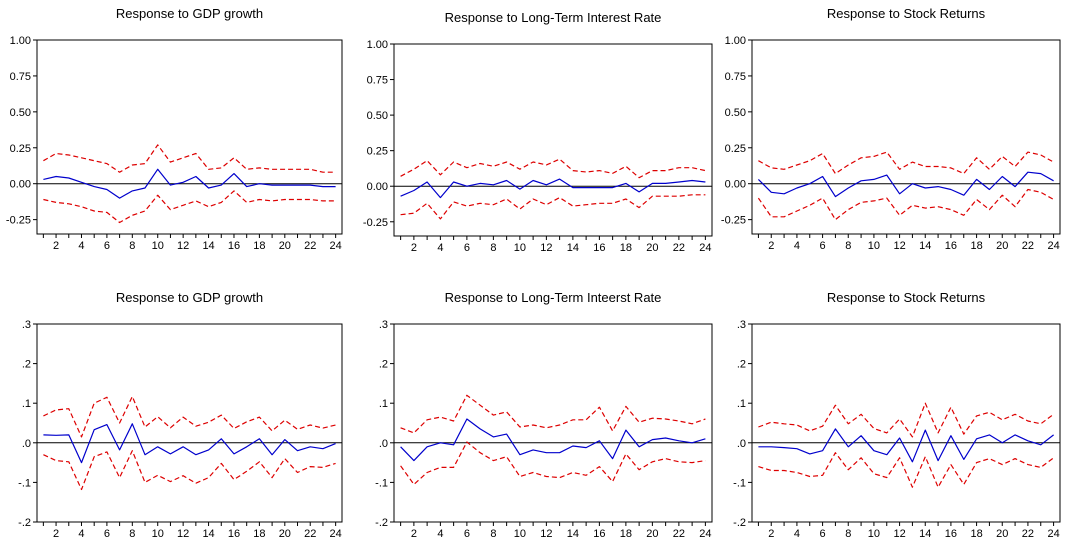  I want to click on chart-title: Response to Long-Term Inteerst Rate, so click(553, 297).